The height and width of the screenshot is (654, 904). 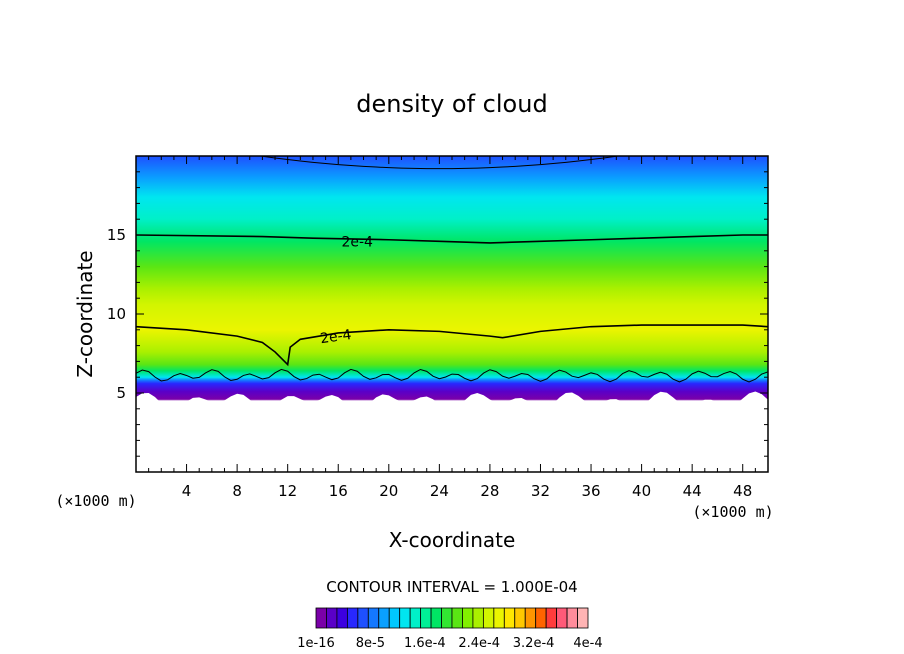 I want to click on contour-labels: 2e-4 2e-4, so click(x=346, y=290).